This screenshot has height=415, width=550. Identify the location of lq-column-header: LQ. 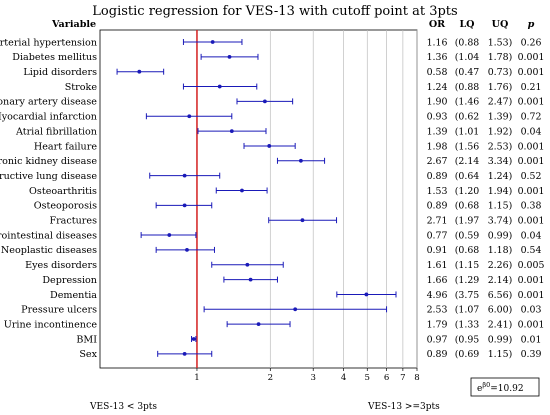
(466, 24).